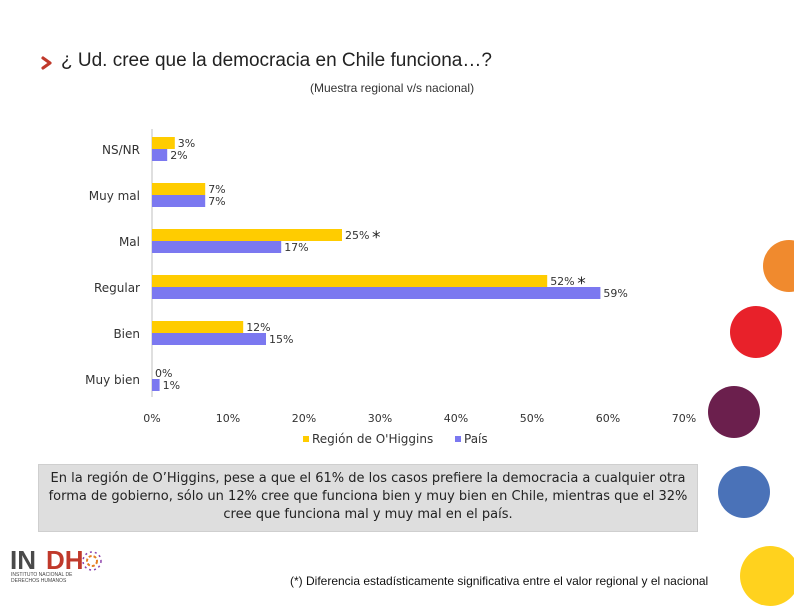 The image size is (794, 606). I want to click on data-label: 2%, so click(178, 155).